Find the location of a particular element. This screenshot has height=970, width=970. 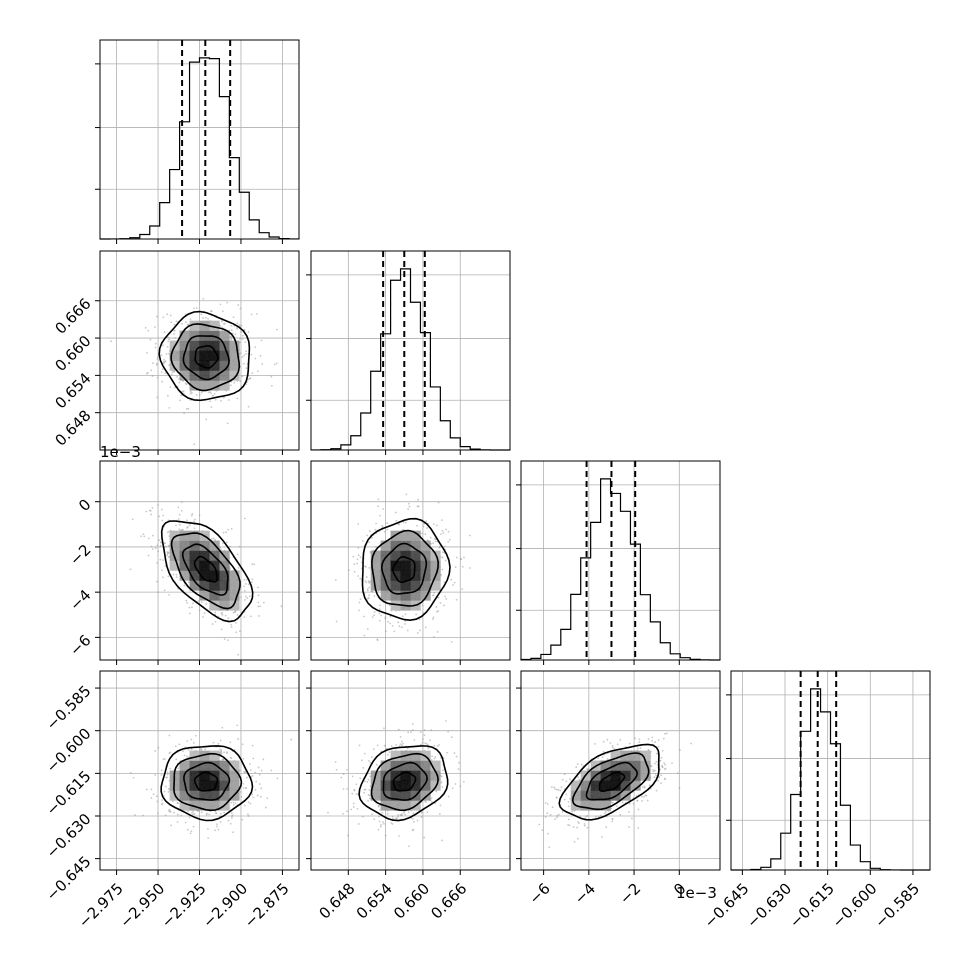

ytick-label-1-1: 0.654 is located at coordinates (72, 390).